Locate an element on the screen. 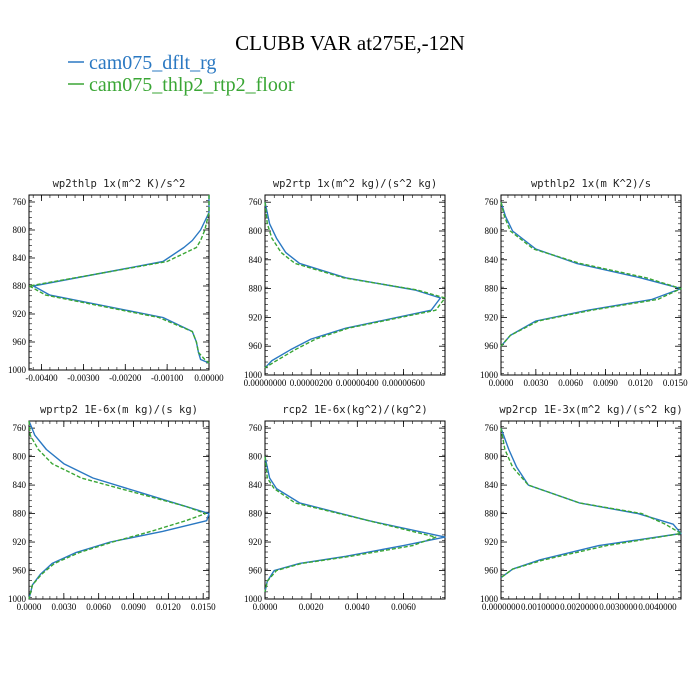 The height and width of the screenshot is (700, 700). legend-label-floor: cam075_thlp2_rtp2_floor is located at coordinates (192, 85).